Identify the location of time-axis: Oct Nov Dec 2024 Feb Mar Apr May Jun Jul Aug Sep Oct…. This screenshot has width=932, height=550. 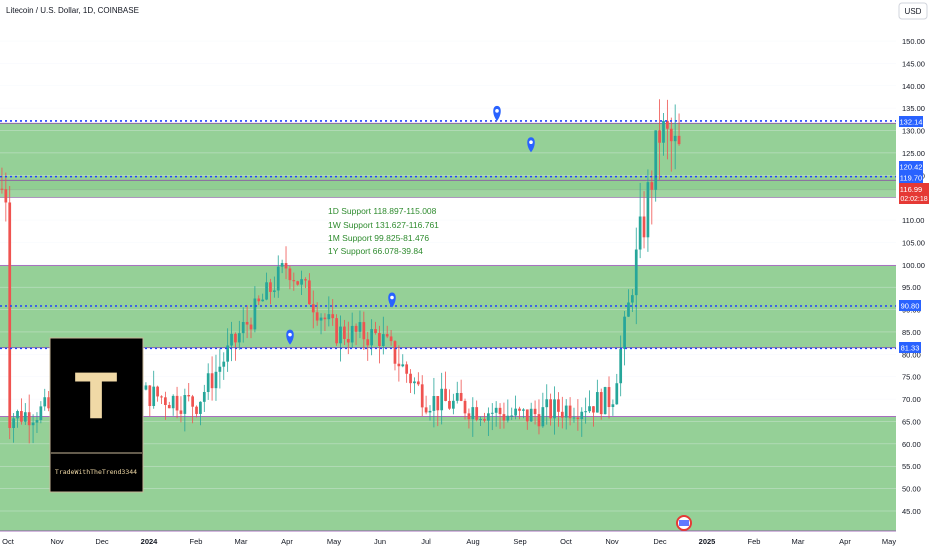
(466, 541).